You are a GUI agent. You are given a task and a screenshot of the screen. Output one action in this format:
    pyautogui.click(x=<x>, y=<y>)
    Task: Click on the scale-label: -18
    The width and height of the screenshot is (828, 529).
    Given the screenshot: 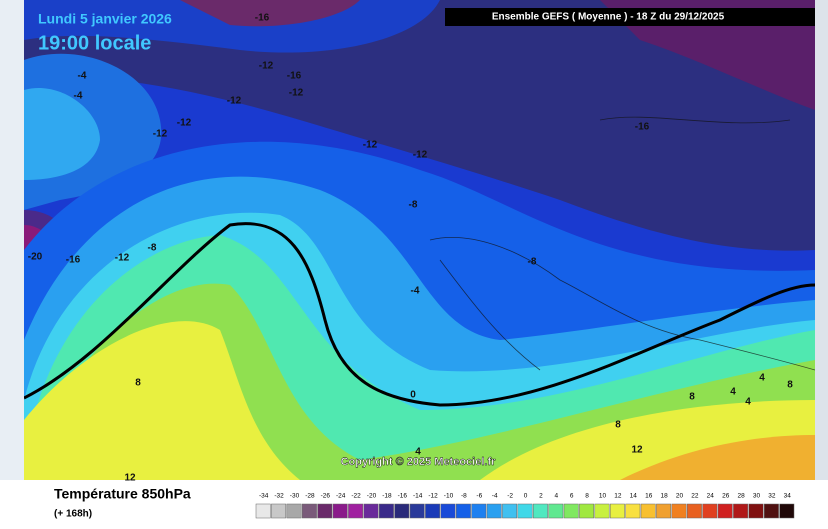 What is the action you would take?
    pyautogui.click(x=387, y=496)
    